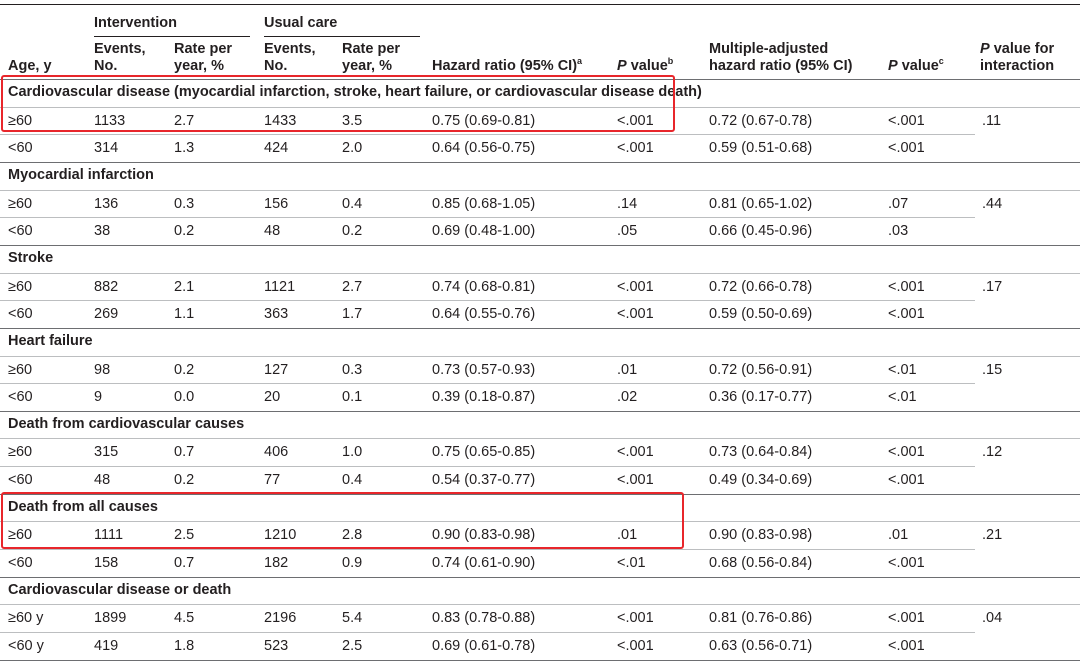  What do you see at coordinates (106, 452) in the screenshot?
I see `cell-intervention-events: 315` at bounding box center [106, 452].